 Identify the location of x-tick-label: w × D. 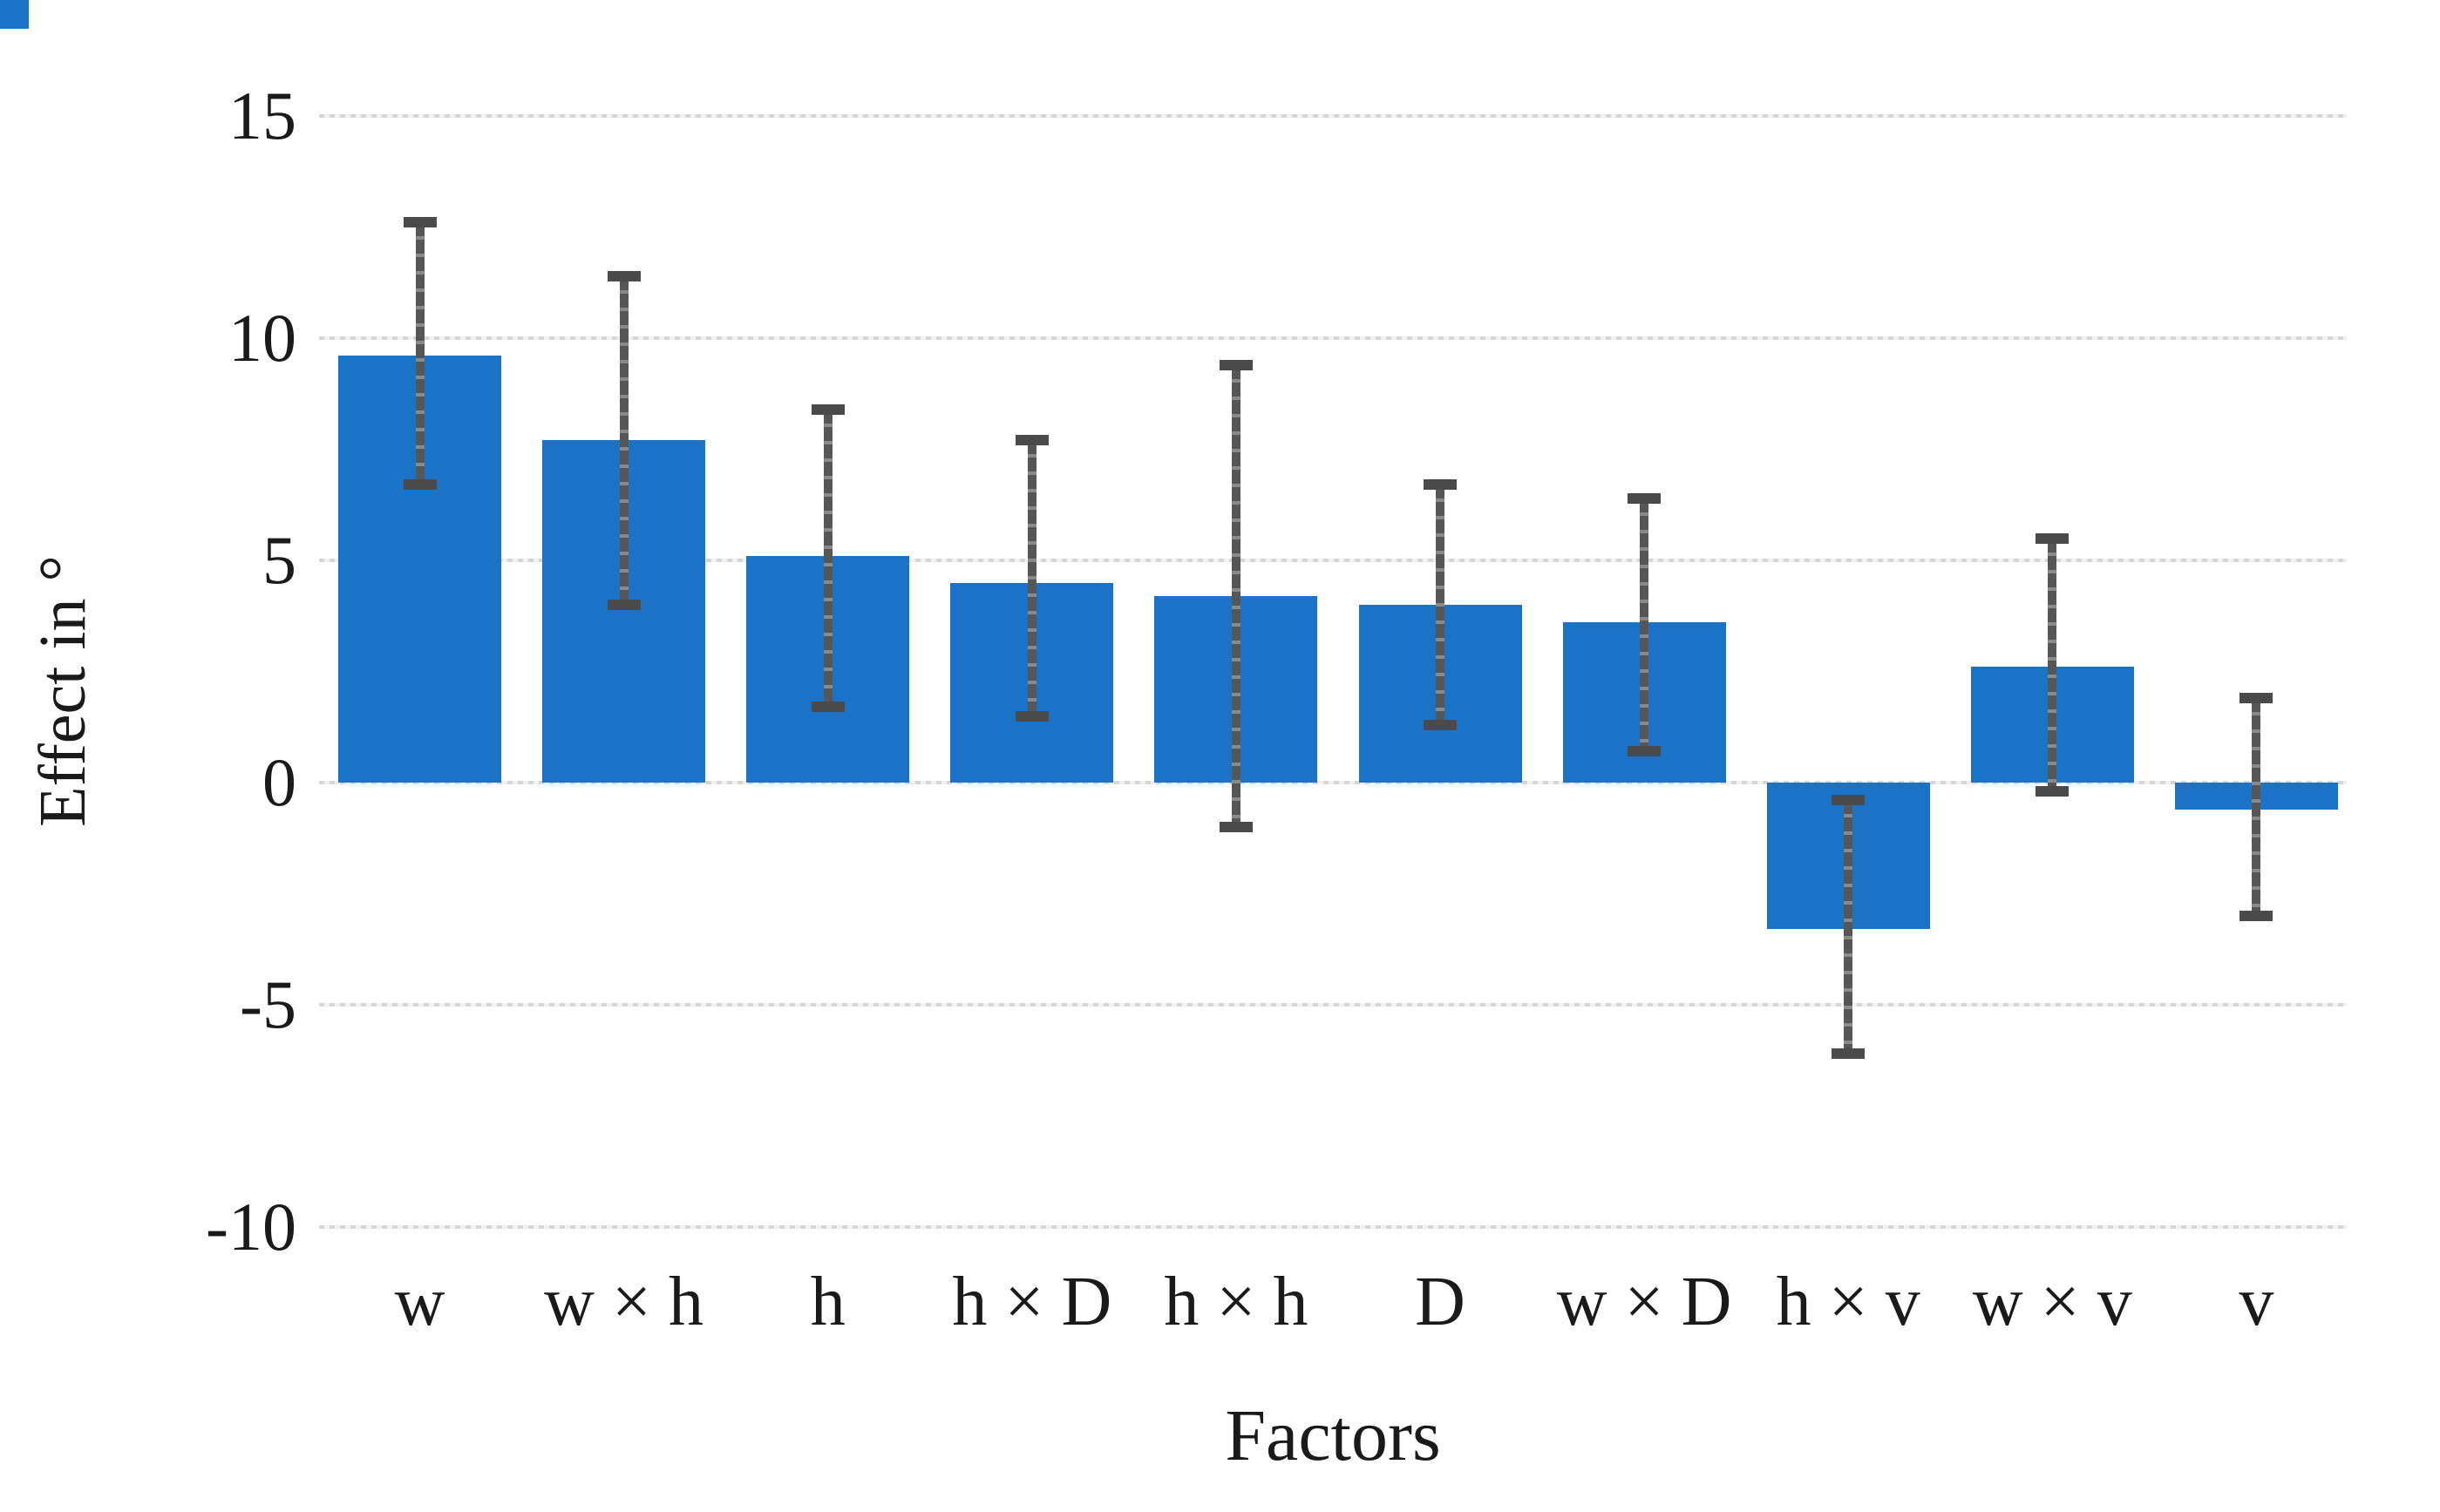
(1644, 1302).